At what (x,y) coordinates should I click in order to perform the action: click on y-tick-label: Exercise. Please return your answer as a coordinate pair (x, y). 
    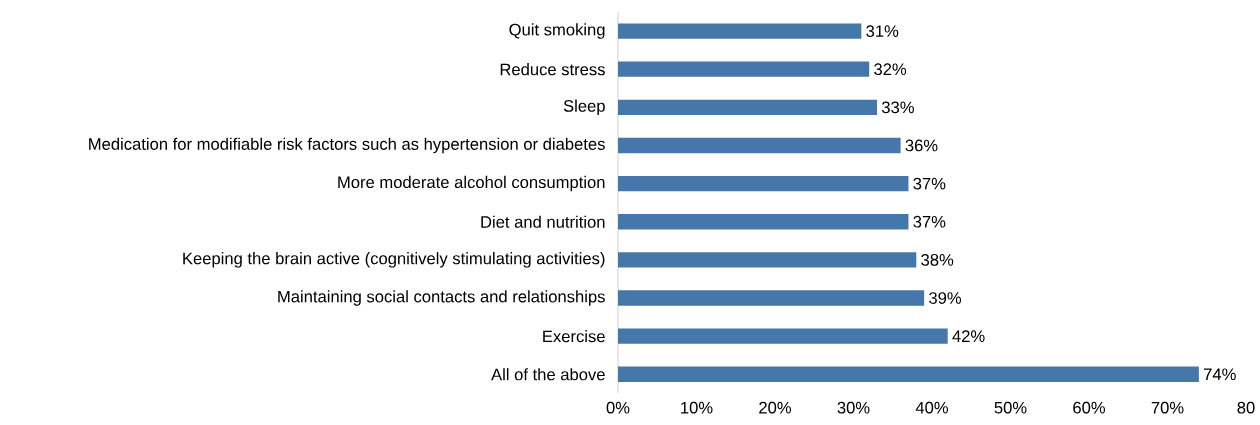
    Looking at the image, I should click on (574, 336).